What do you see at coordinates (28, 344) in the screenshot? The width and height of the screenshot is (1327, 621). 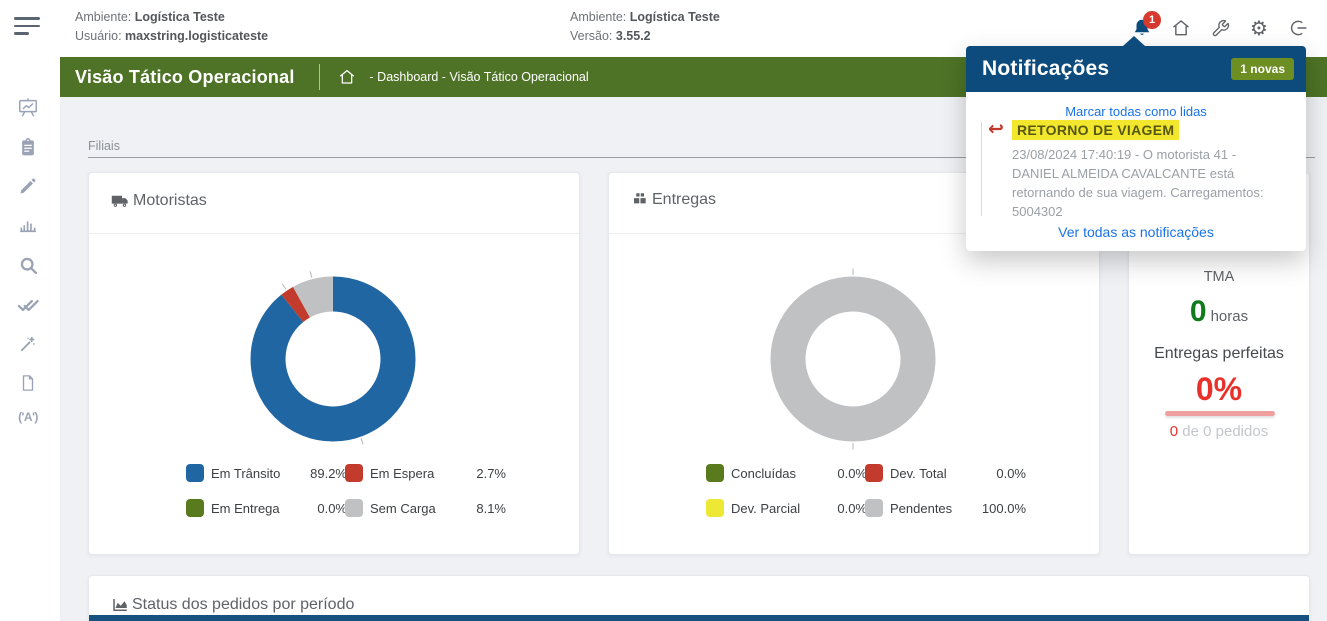 I see `sidebar-wand-icon` at bounding box center [28, 344].